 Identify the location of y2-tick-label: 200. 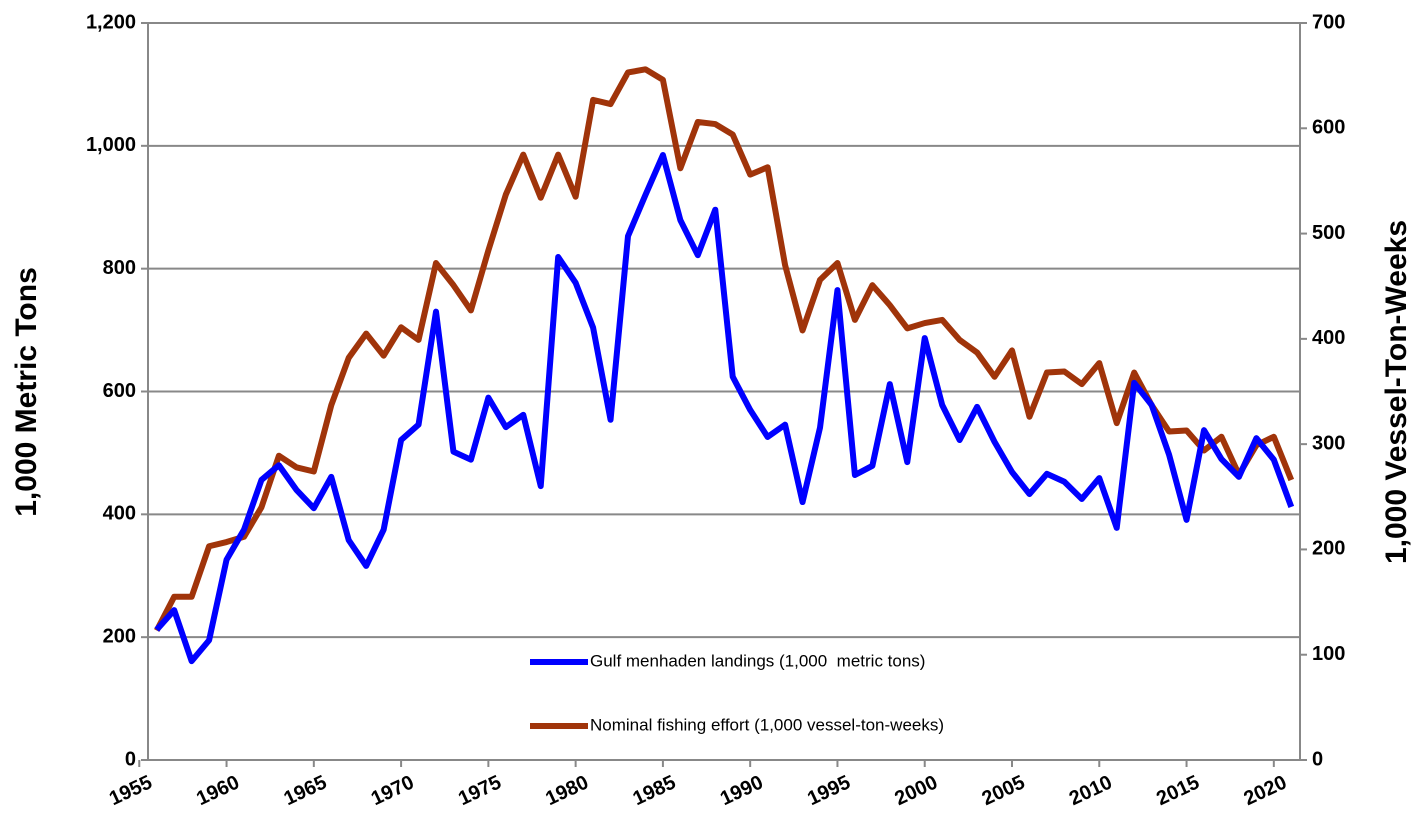
(1328, 549).